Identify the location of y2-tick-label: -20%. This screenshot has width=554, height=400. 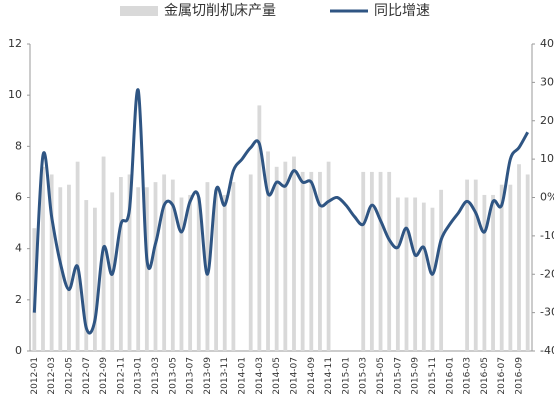
(547, 273).